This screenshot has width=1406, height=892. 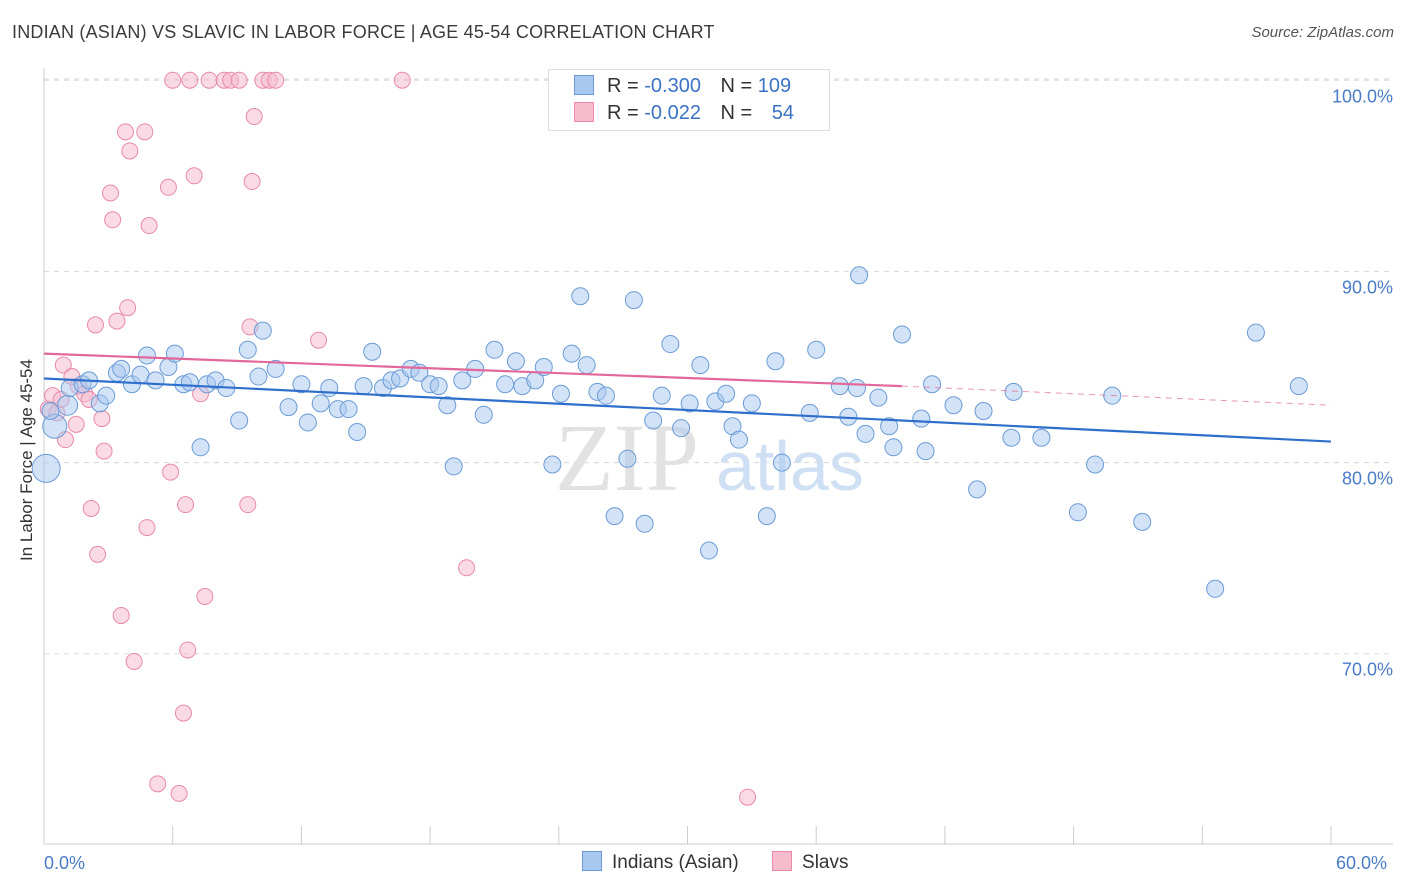 I want to click on indians-trend-line, so click(x=687, y=410).